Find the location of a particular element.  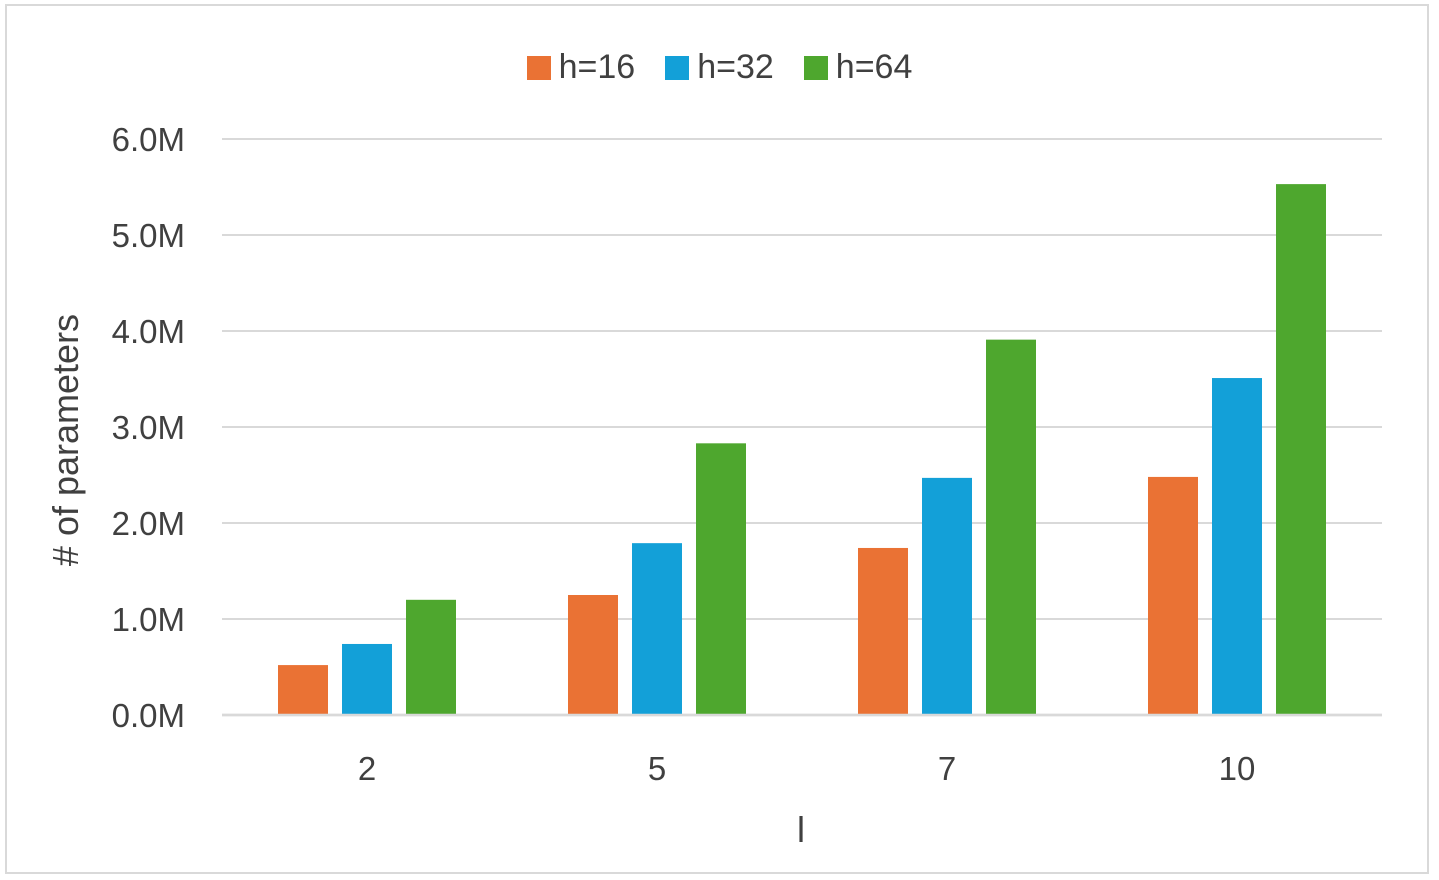

y-tick-label-2: 2.0M is located at coordinates (148, 523).